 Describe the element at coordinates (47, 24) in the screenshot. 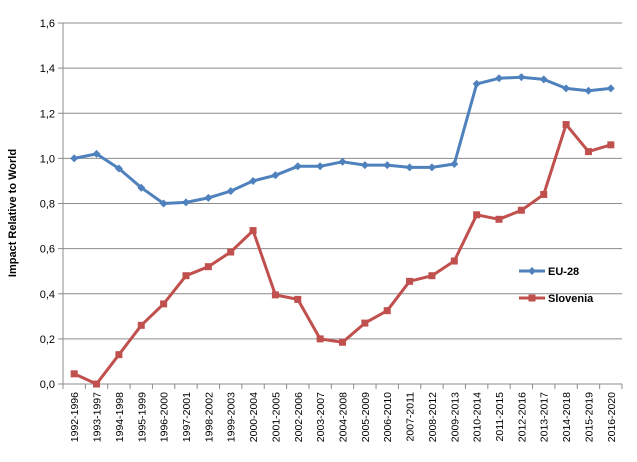

I see `y-tick-label: 1,6` at that location.